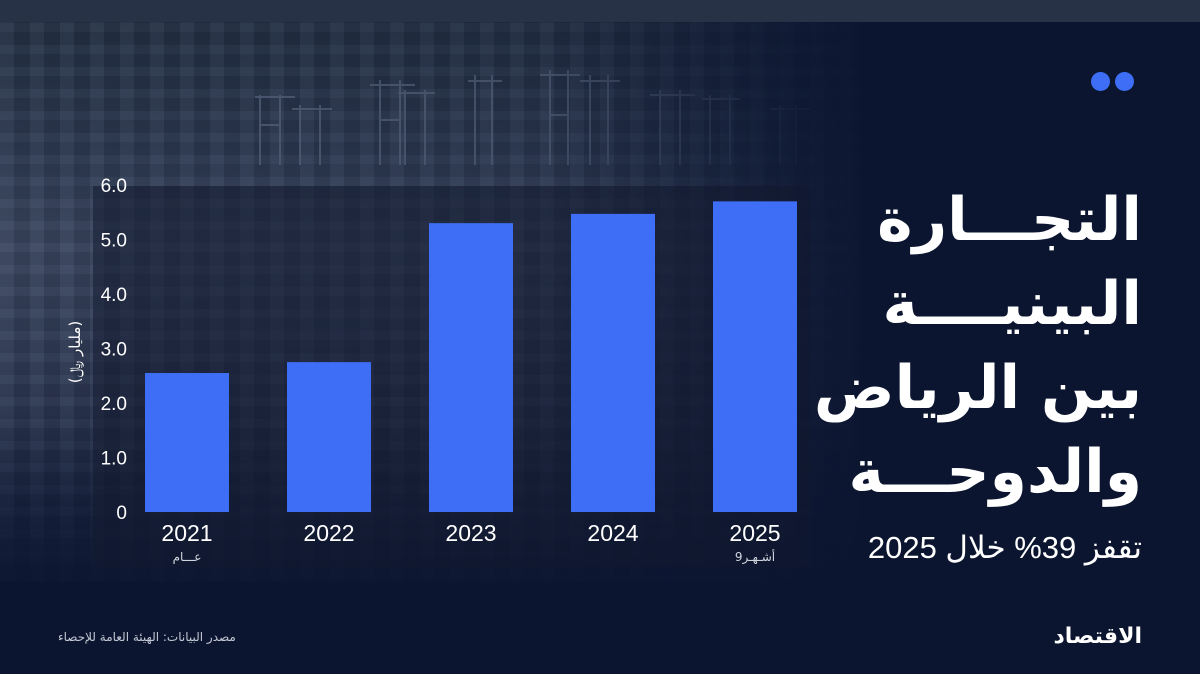  What do you see at coordinates (114, 459) in the screenshot?
I see `y-tick-label: 1.0` at bounding box center [114, 459].